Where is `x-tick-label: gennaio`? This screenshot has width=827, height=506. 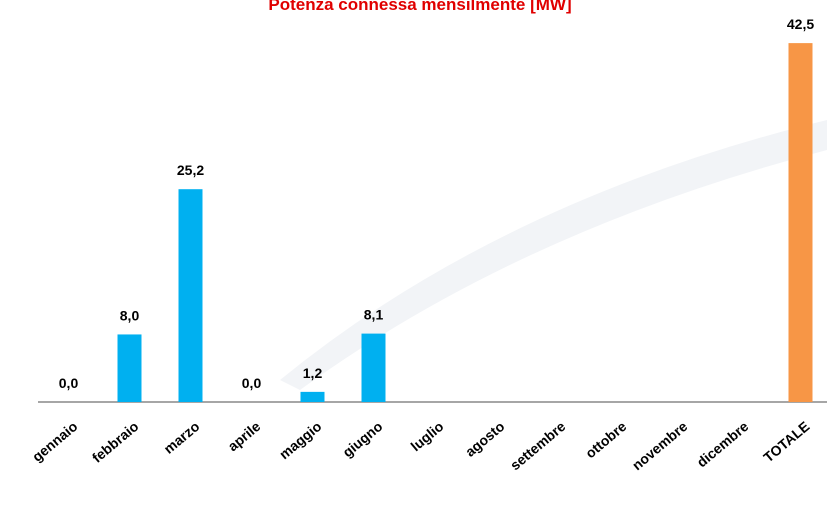
x-tick-label: gennaio is located at coordinates (54, 441).